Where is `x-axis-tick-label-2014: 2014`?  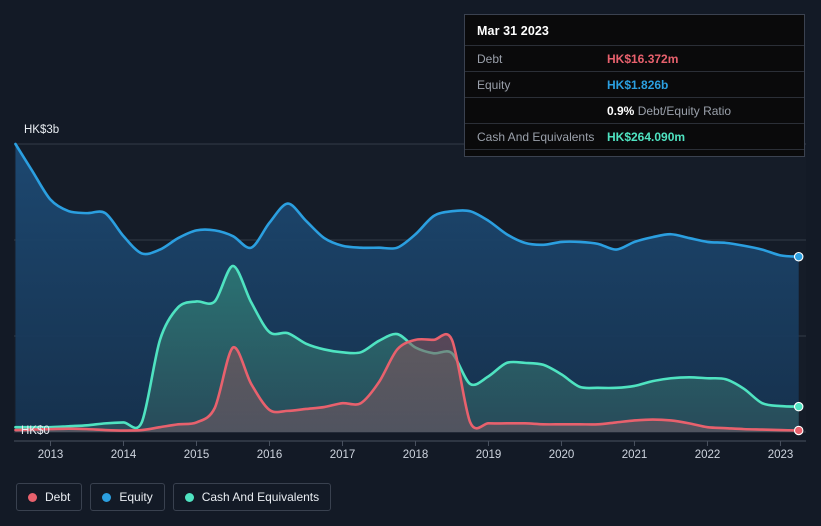
x-axis-tick-label-2014: 2014 is located at coordinates (123, 455).